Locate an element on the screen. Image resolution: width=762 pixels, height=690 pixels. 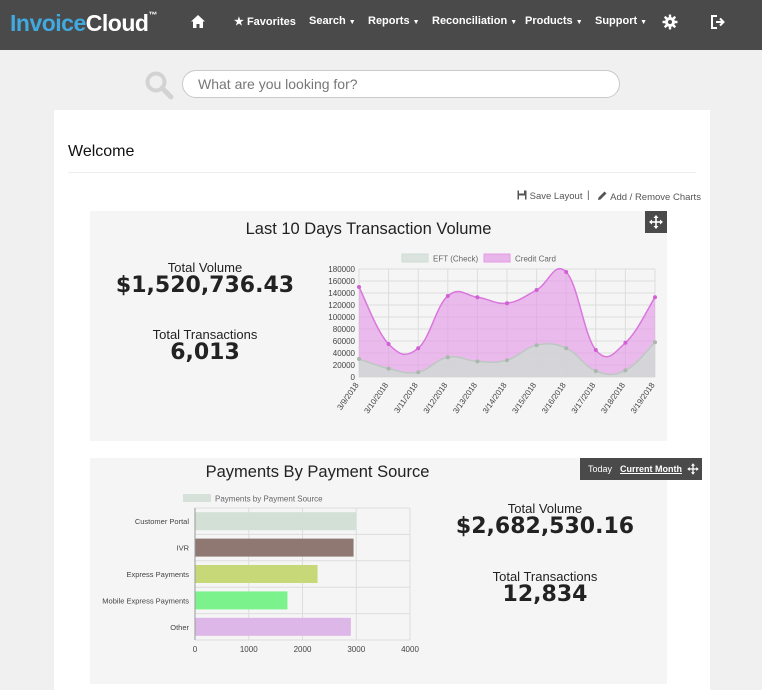
x-tick-label: 3/15/2018 is located at coordinates (524, 398).